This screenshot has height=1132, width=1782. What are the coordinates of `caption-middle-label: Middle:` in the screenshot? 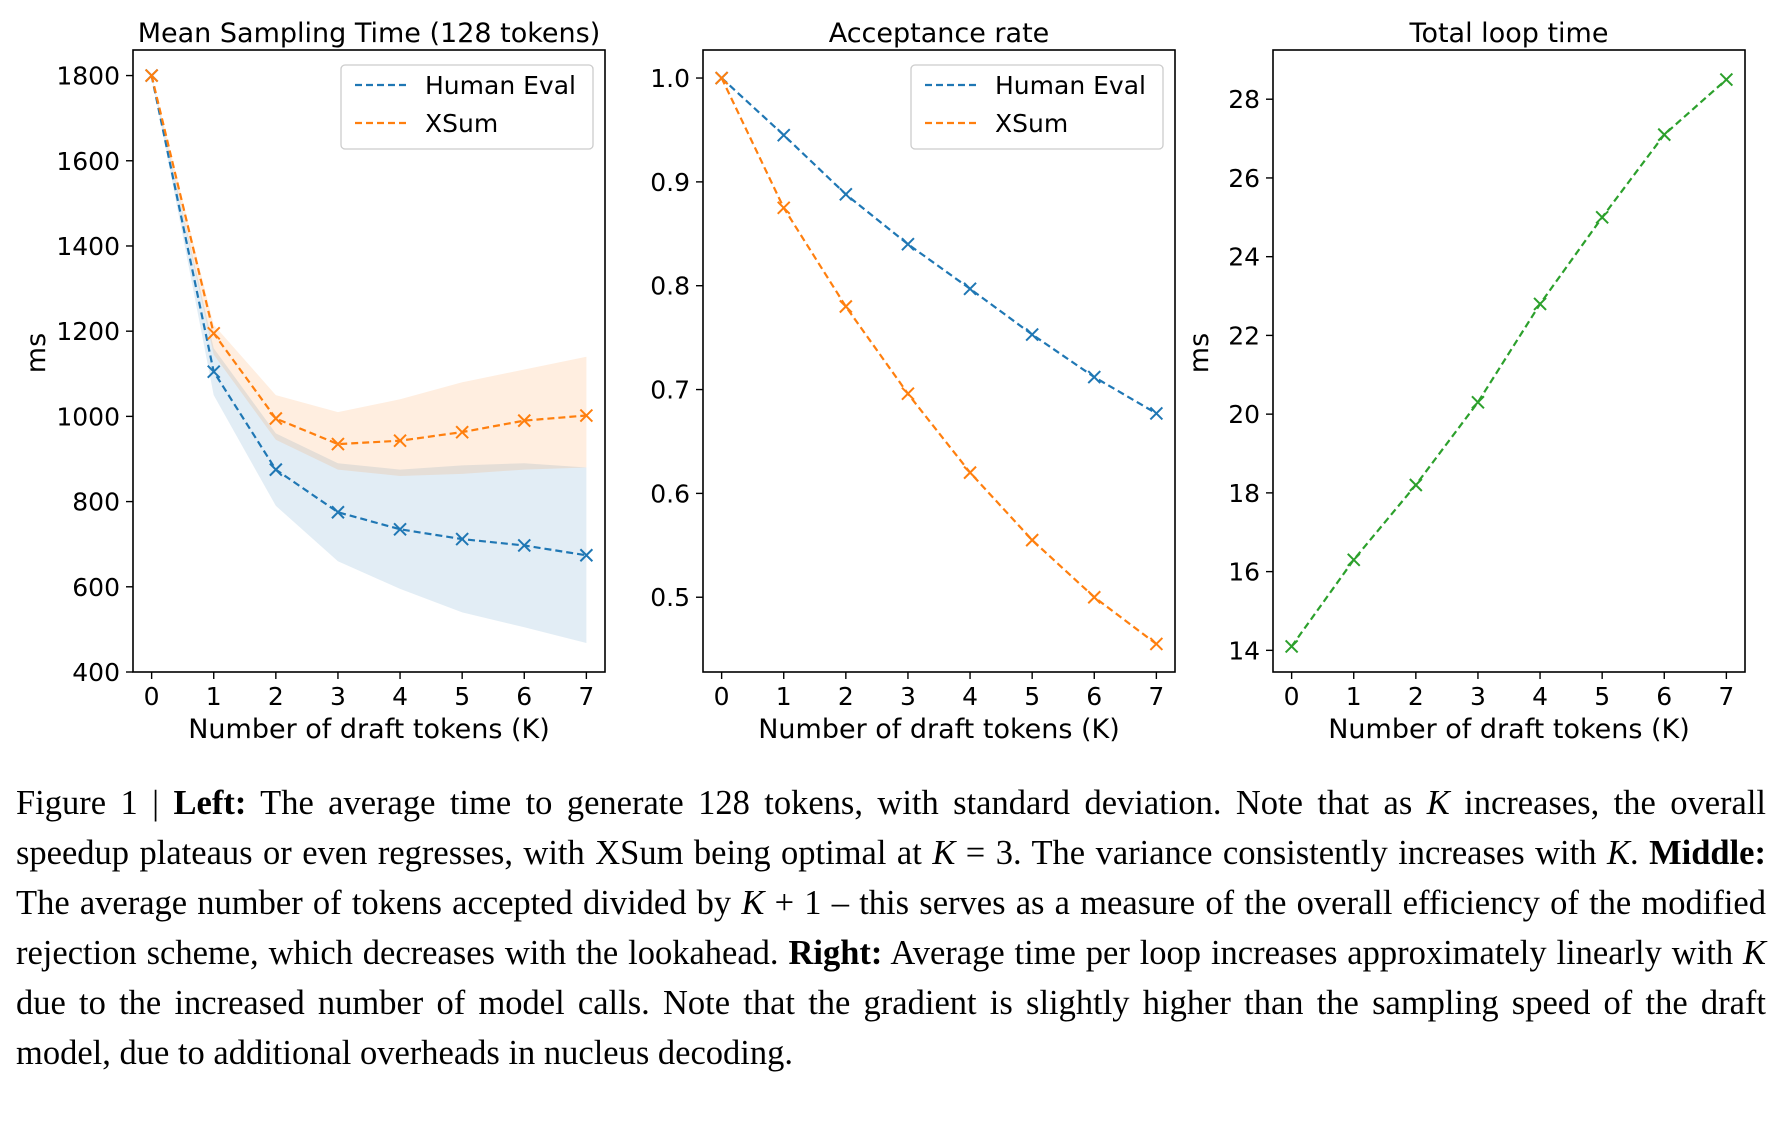 It's located at (1707, 853).